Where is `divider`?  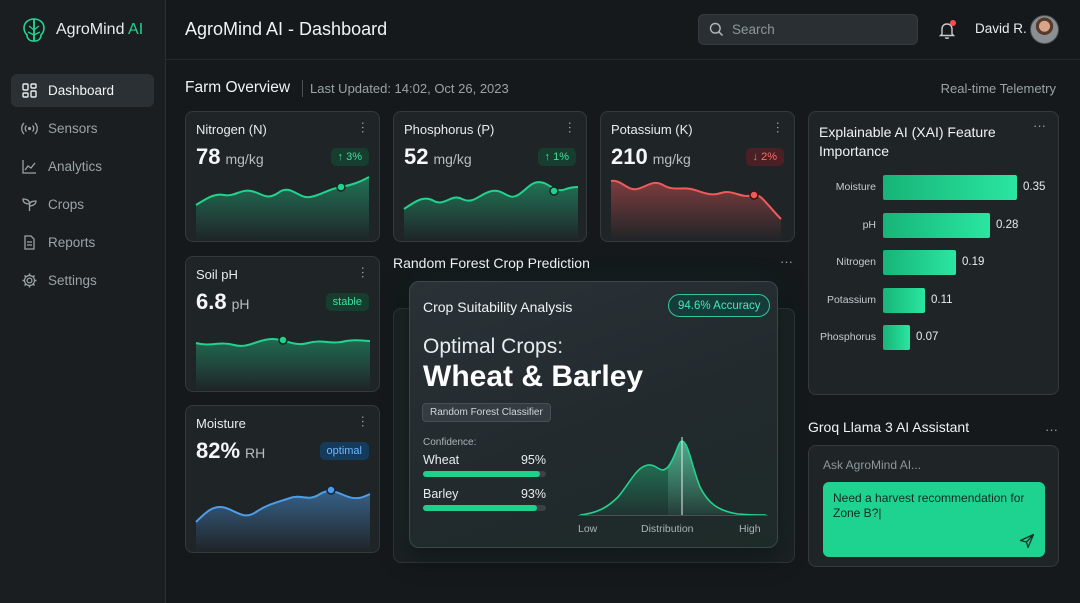
divider is located at coordinates (302, 88).